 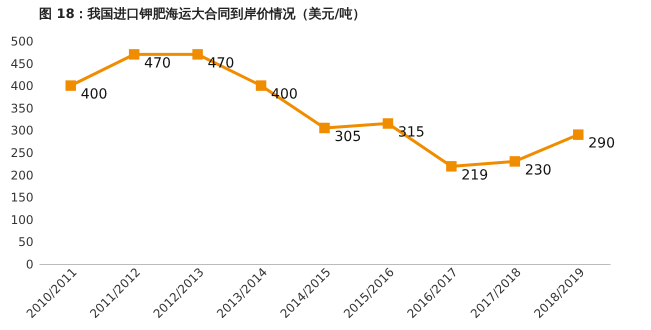 What do you see at coordinates (538, 170) in the screenshot?
I see `data-label: 230` at bounding box center [538, 170].